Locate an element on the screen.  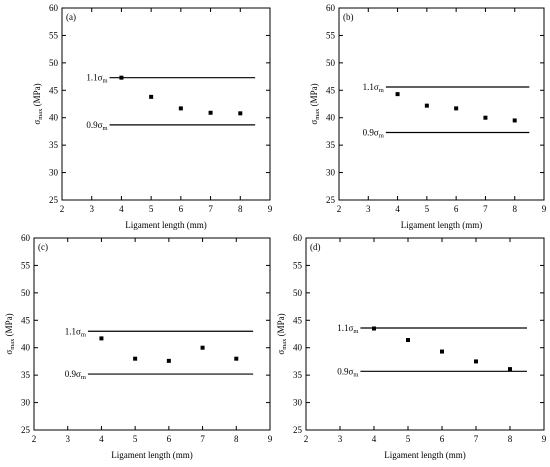
panel-label: (c) is located at coordinates (43, 247).